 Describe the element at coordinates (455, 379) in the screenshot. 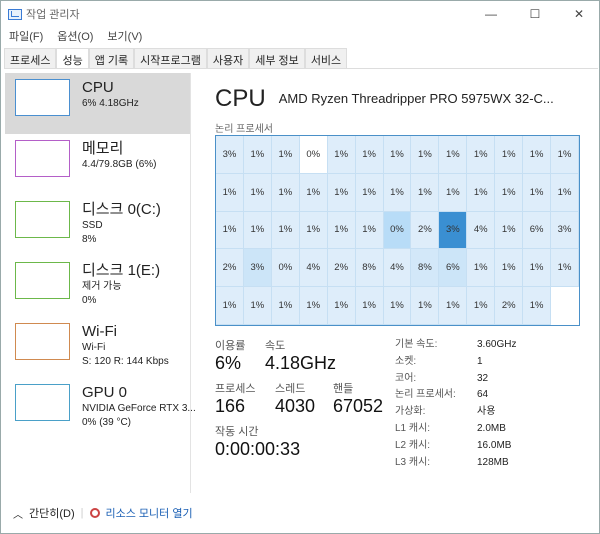

I see `spec-row: 코어: 32` at that location.